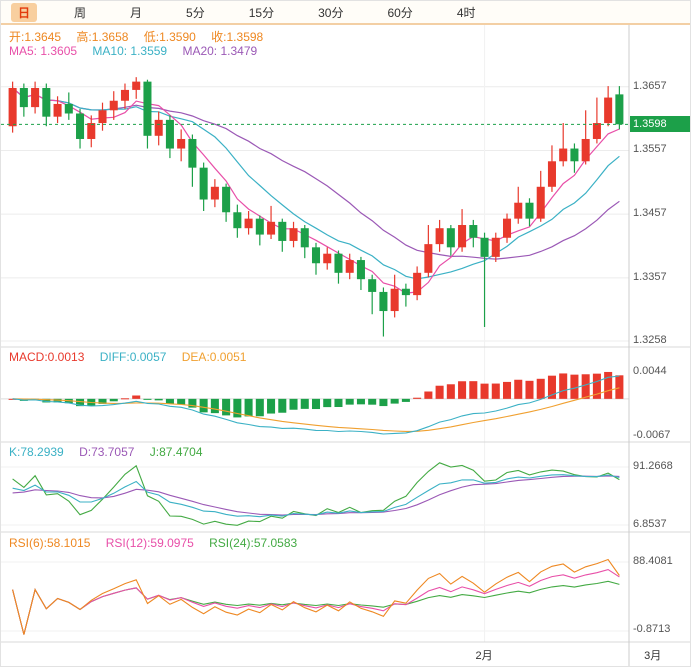  Describe the element at coordinates (650, 85) in the screenshot. I see `price-axis-label: 1.3657` at that location.